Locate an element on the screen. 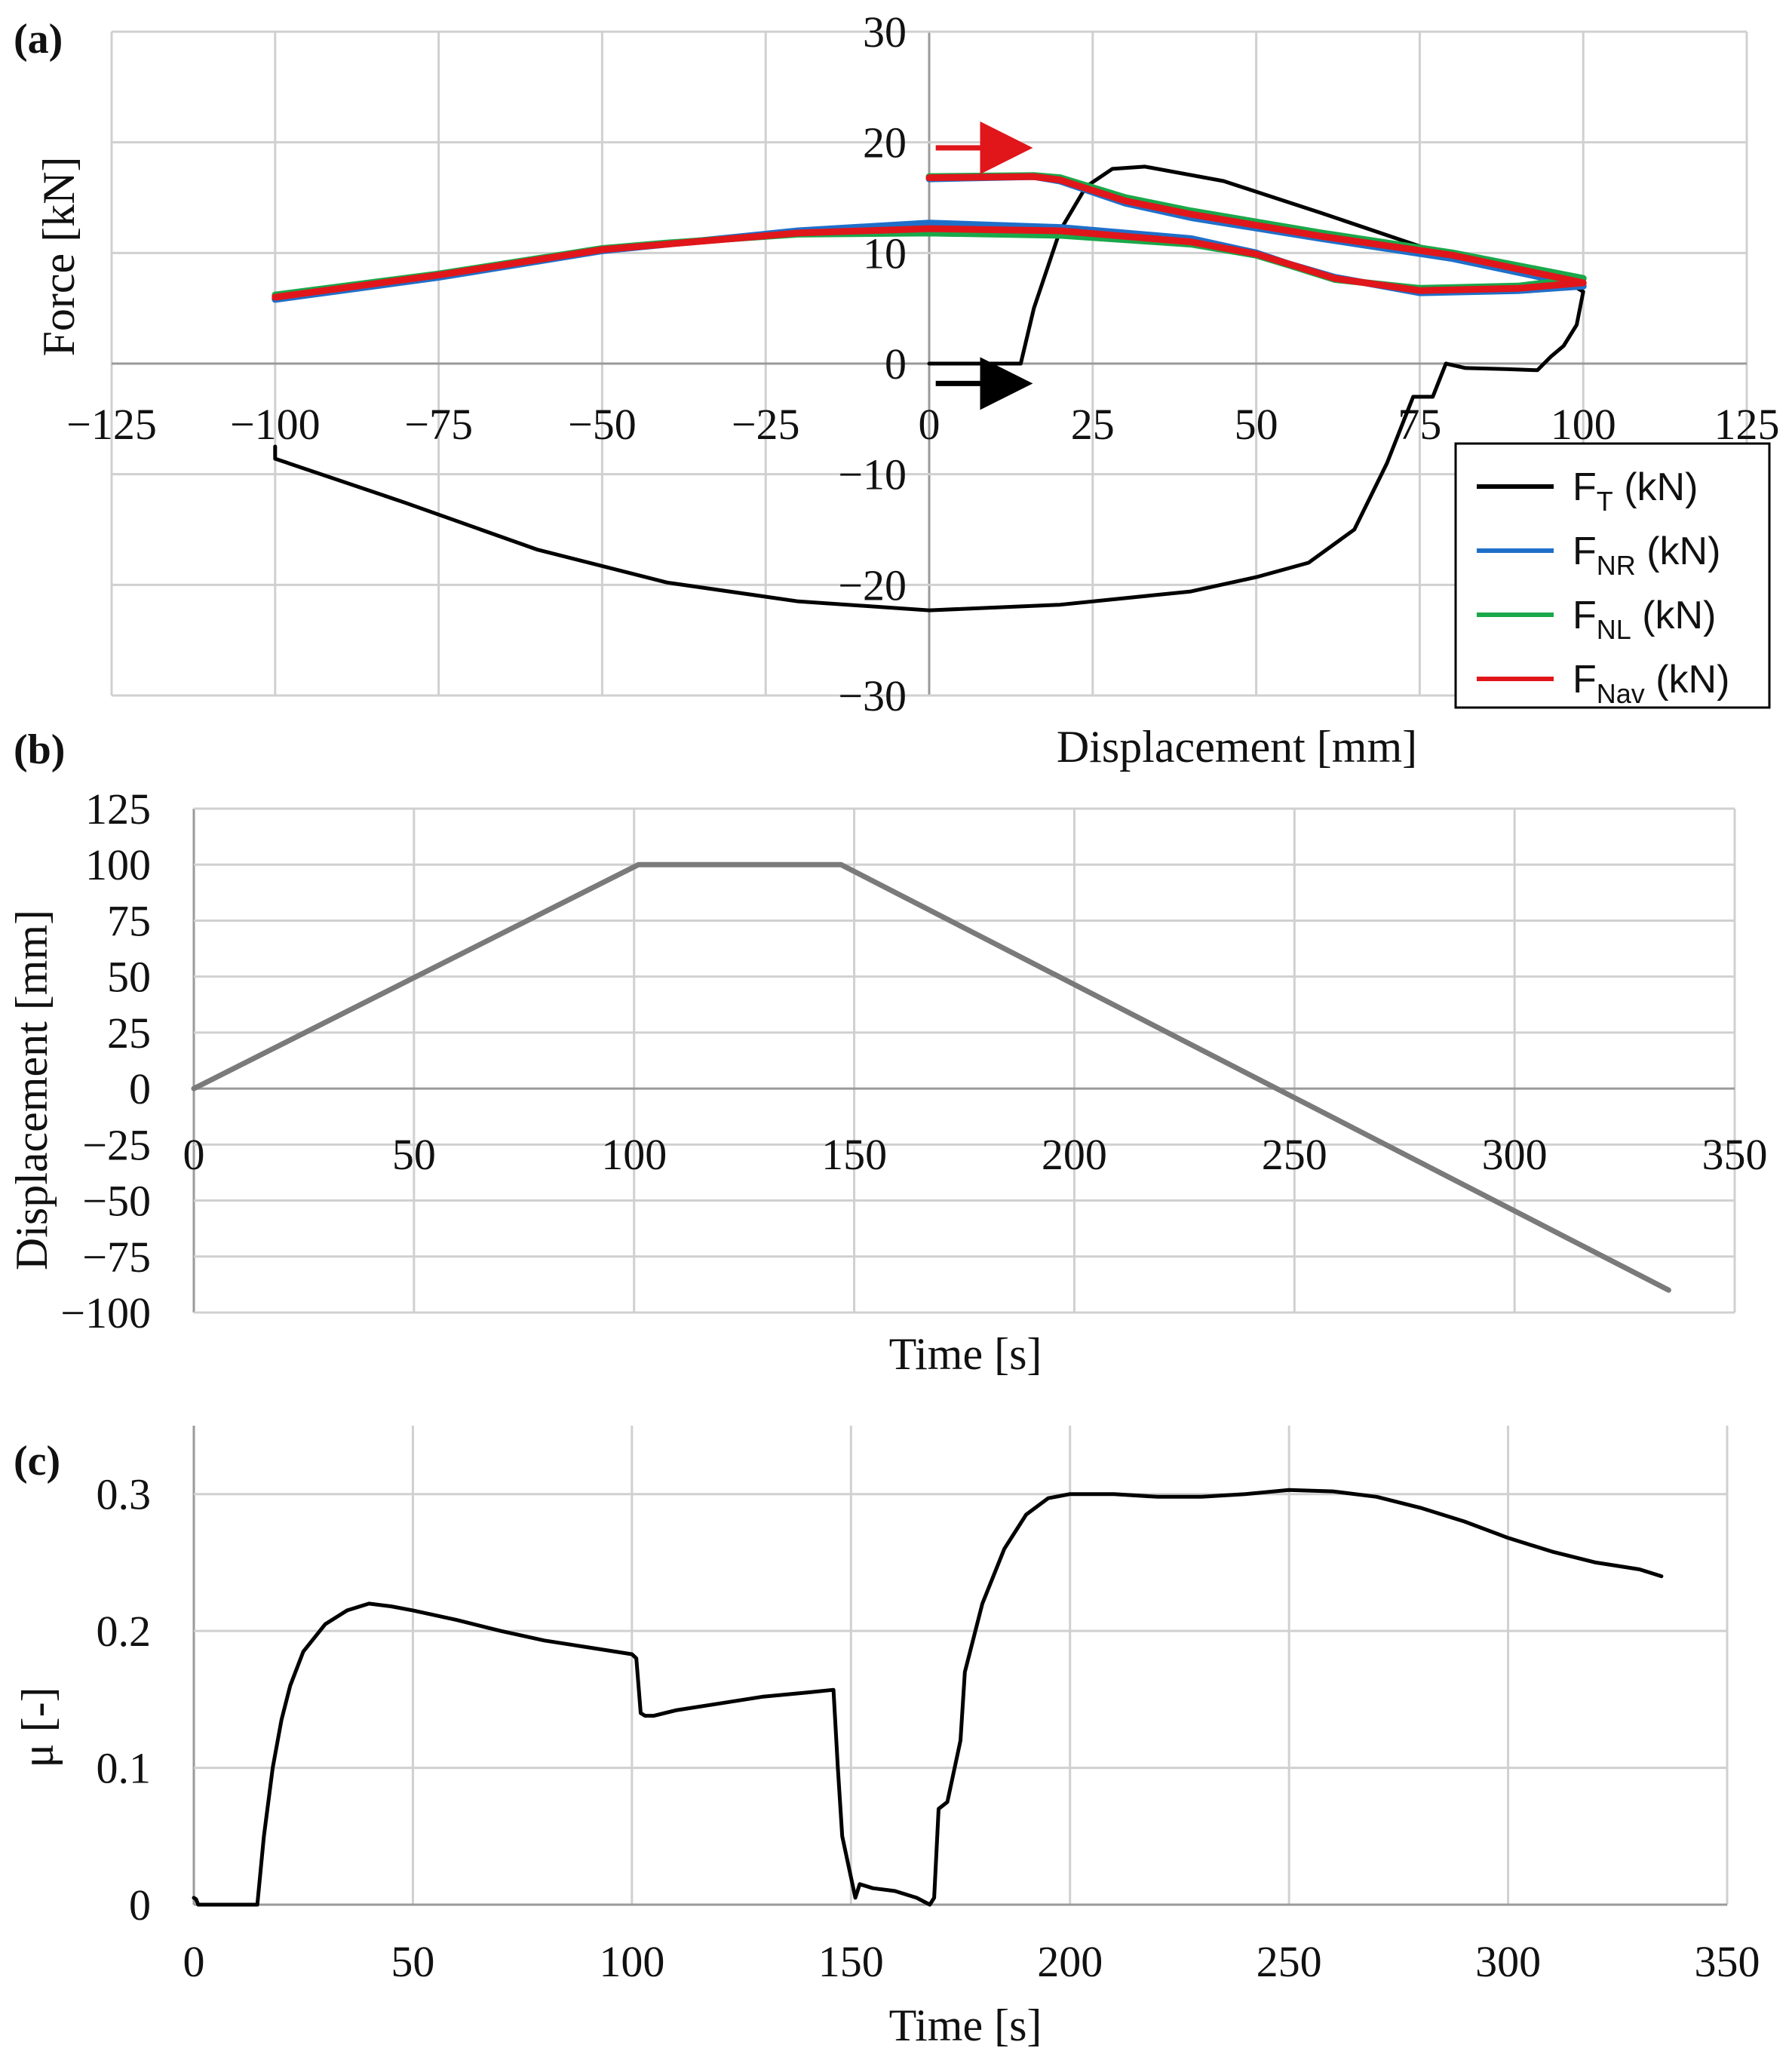  panel-a-y-tick-4: 10 is located at coordinates (885, 253).